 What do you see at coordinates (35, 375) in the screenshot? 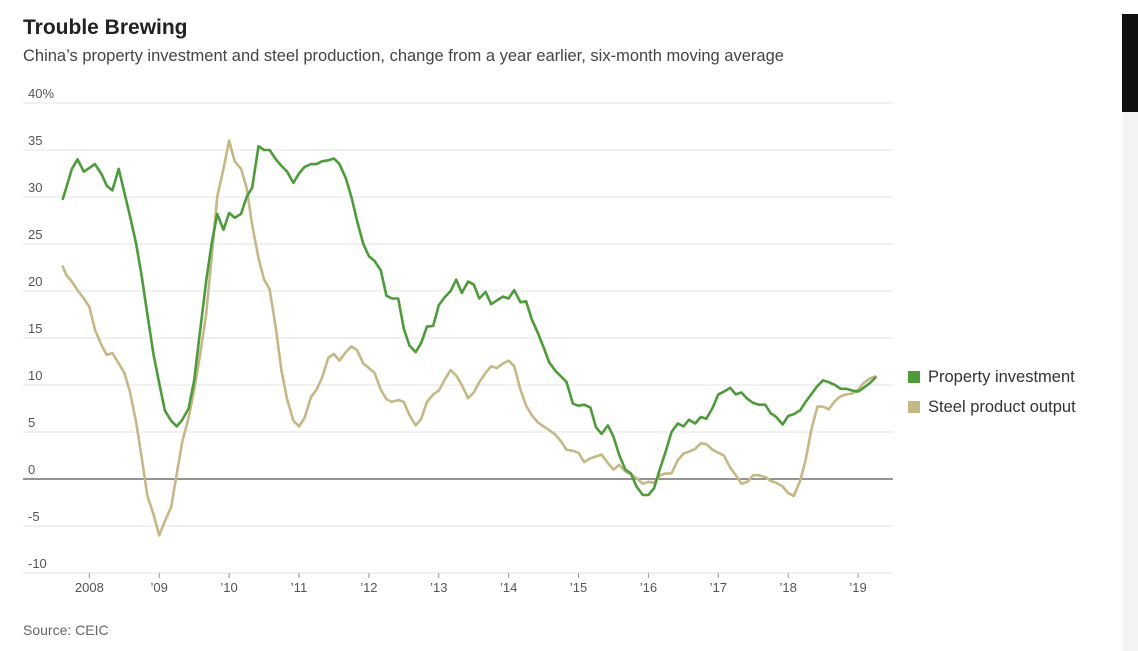
I see `y-tick-label: 10` at bounding box center [35, 375].